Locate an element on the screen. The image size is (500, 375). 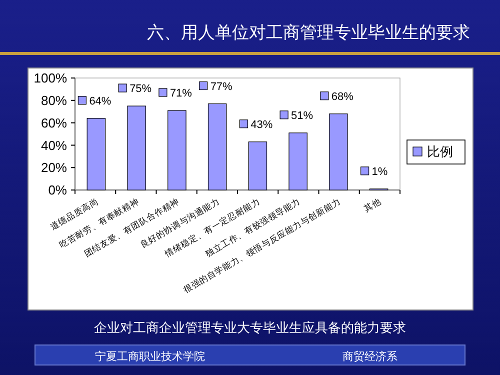
x-tick-label: 其他 is located at coordinates (373, 205).